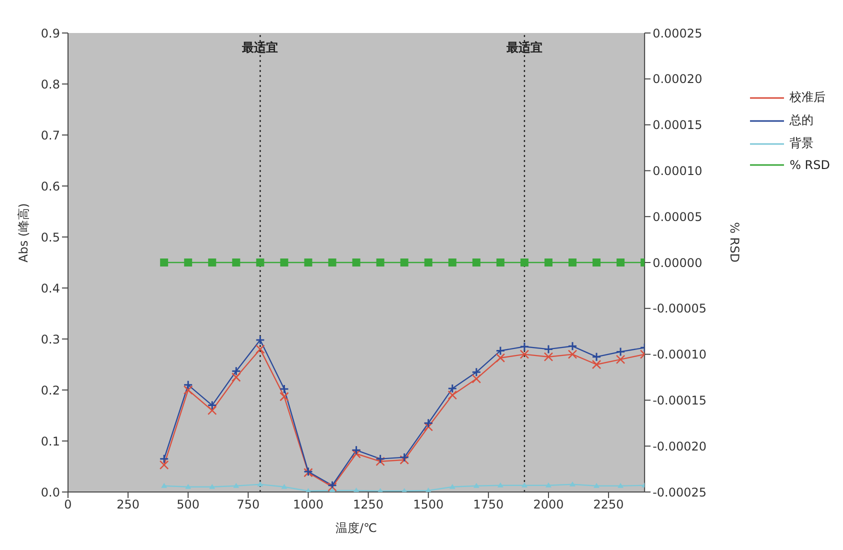 The width and height of the screenshot is (843, 550). What do you see at coordinates (808, 97) in the screenshot?
I see `legend-label: 校准后` at bounding box center [808, 97].